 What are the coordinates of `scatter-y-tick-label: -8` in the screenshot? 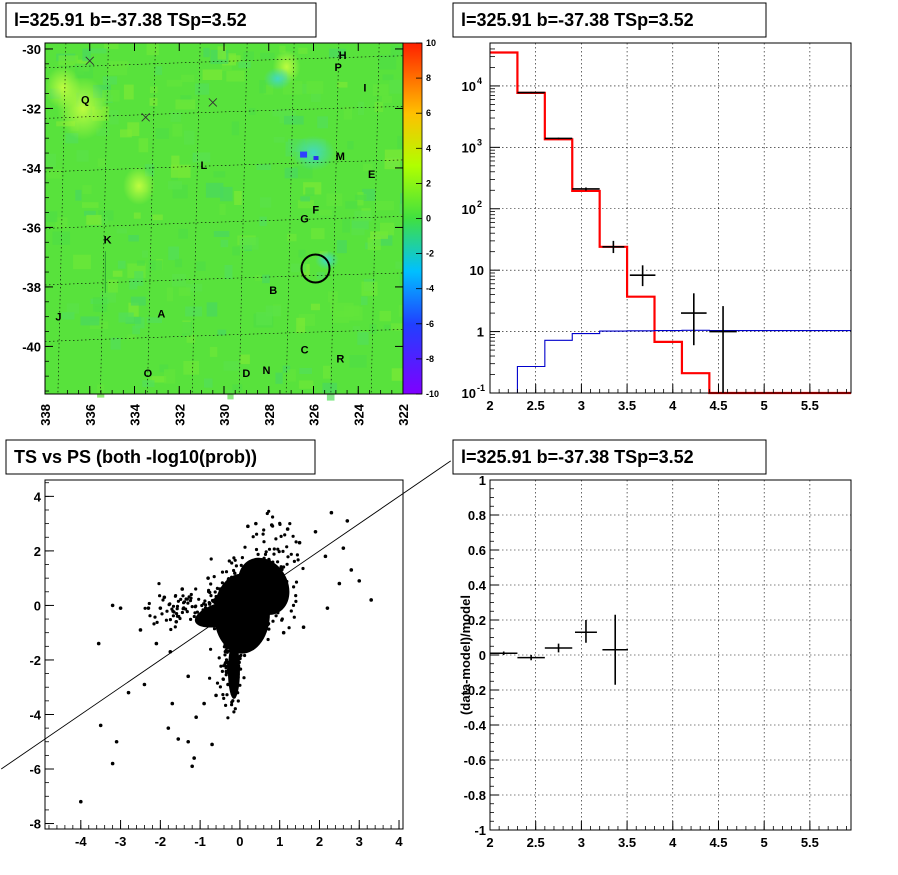 It's located at (35, 824).